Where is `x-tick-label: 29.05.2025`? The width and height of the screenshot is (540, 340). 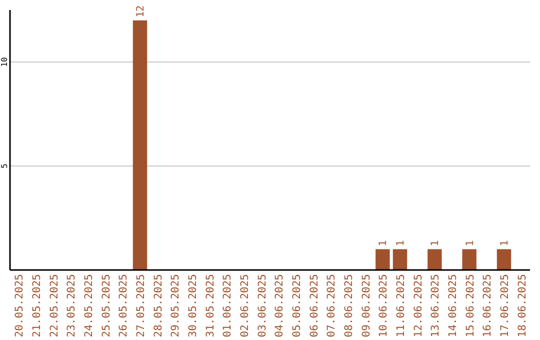 x-tick-label: 29.05.2025 is located at coordinates (176, 306).